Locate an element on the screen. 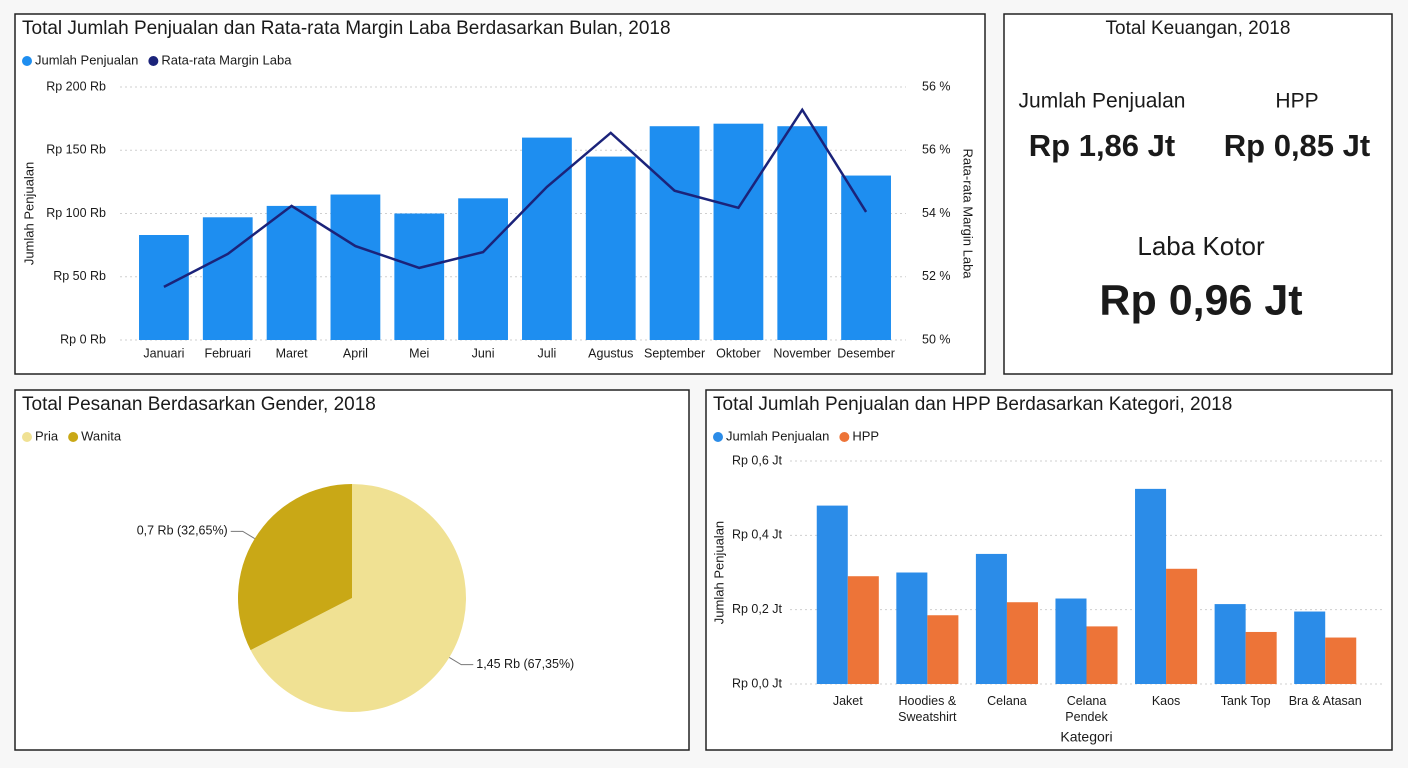 This screenshot has width=1408, height=768. x-tick-label: Agustus is located at coordinates (610, 353).